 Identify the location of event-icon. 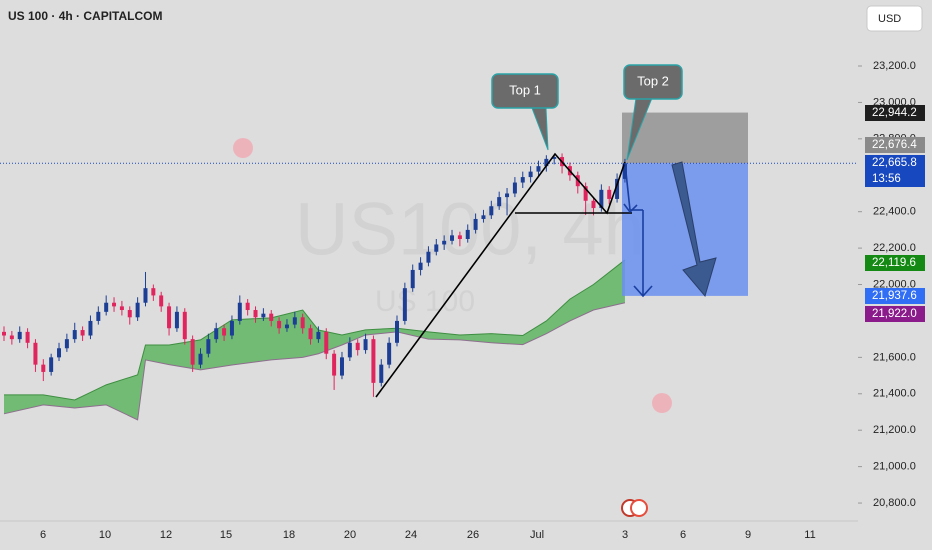
(639, 508).